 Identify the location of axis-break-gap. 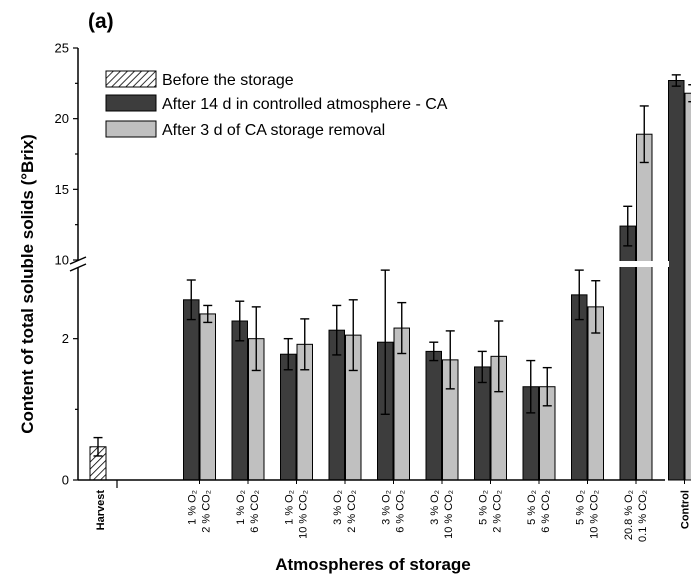
(369, 264).